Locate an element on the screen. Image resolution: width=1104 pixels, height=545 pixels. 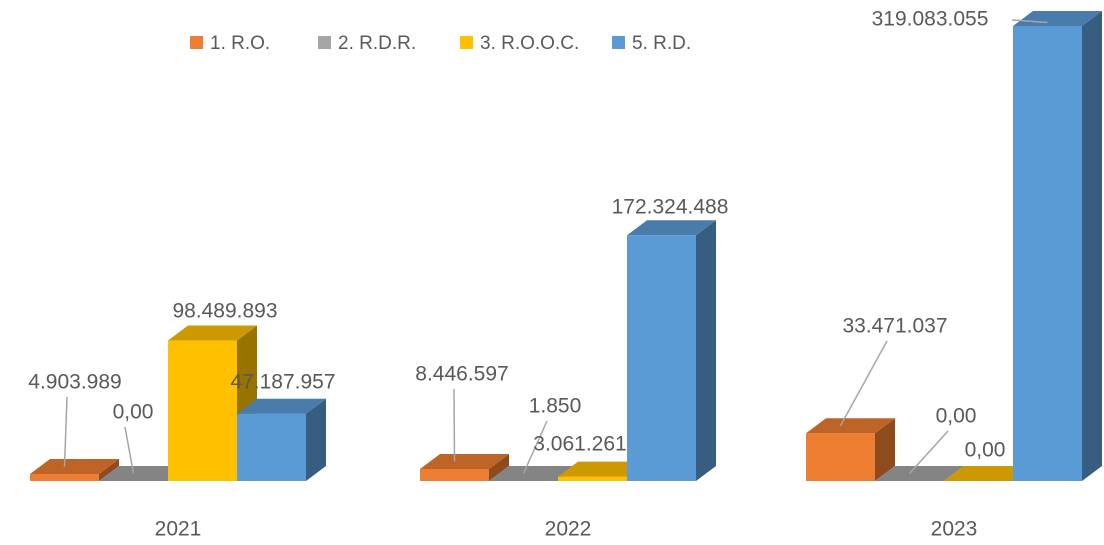
data-label: 1.850 is located at coordinates (555, 406).